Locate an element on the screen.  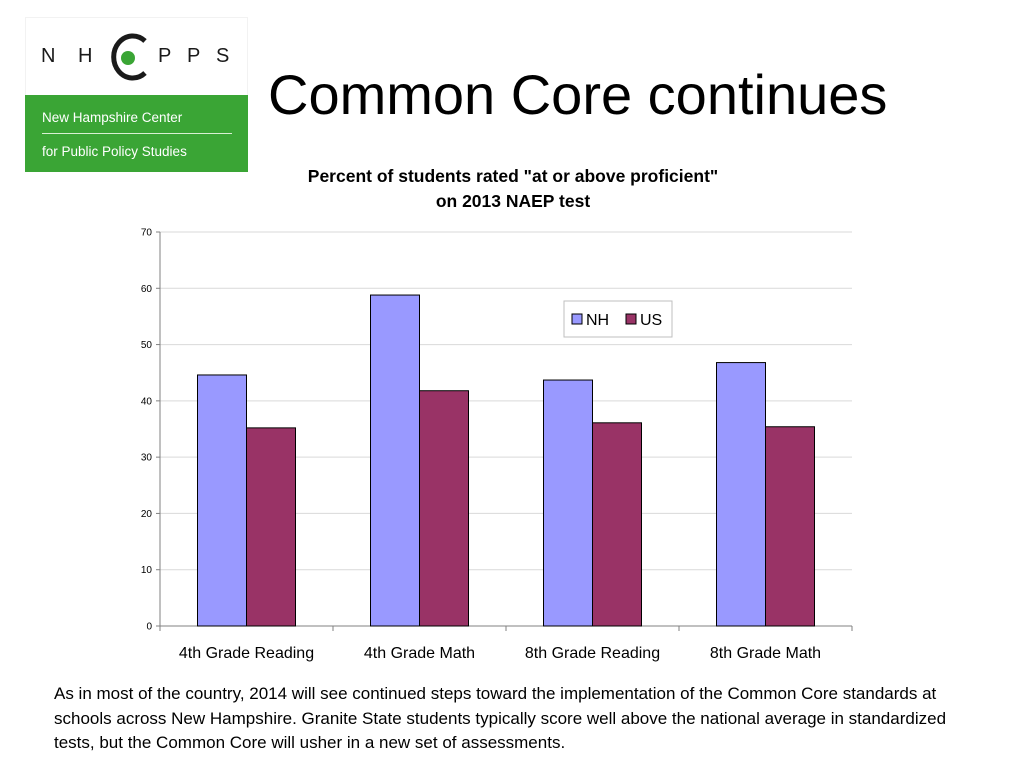
y-tick-label: 20 is located at coordinates (147, 514).